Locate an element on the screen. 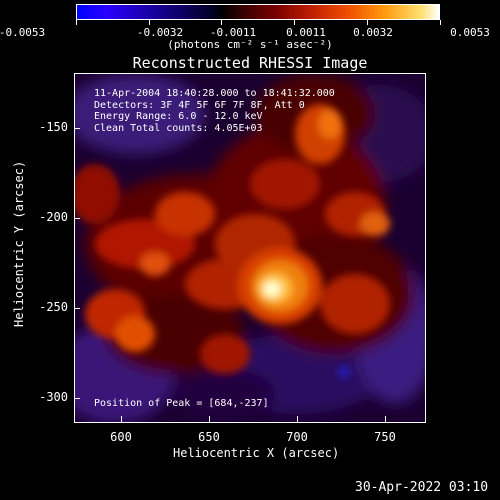 This screenshot has height=500, width=500. x-tick-label: 700 is located at coordinates (297, 437).